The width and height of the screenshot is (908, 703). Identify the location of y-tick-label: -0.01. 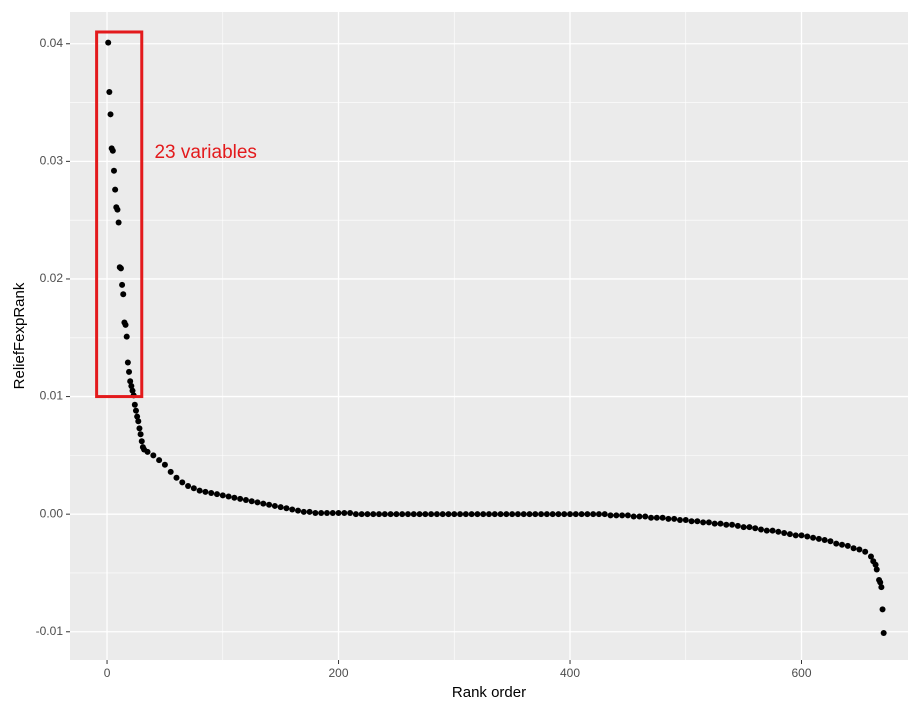
(50, 631).